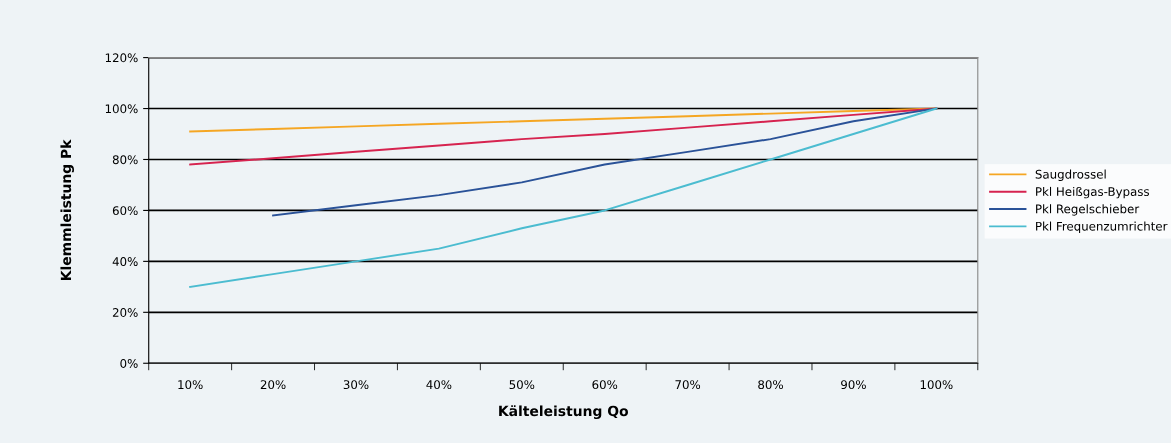 The height and width of the screenshot is (443, 1171). What do you see at coordinates (1102, 227) in the screenshot?
I see `legend-label: Pkl Frequenzumrichter` at bounding box center [1102, 227].